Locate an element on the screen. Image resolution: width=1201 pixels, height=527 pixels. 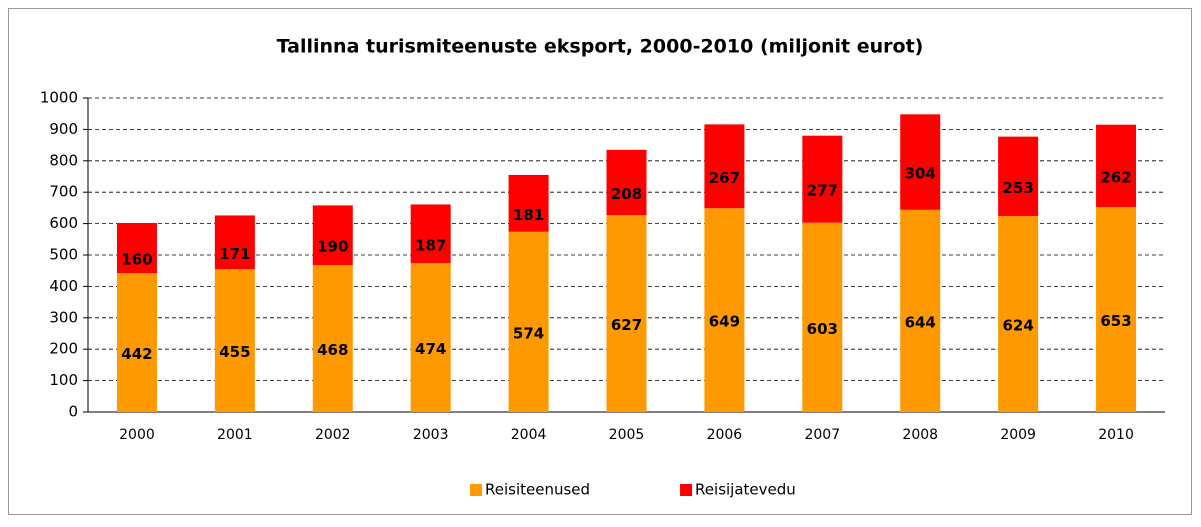
legend-label: Reisijatevedu is located at coordinates (745, 490).